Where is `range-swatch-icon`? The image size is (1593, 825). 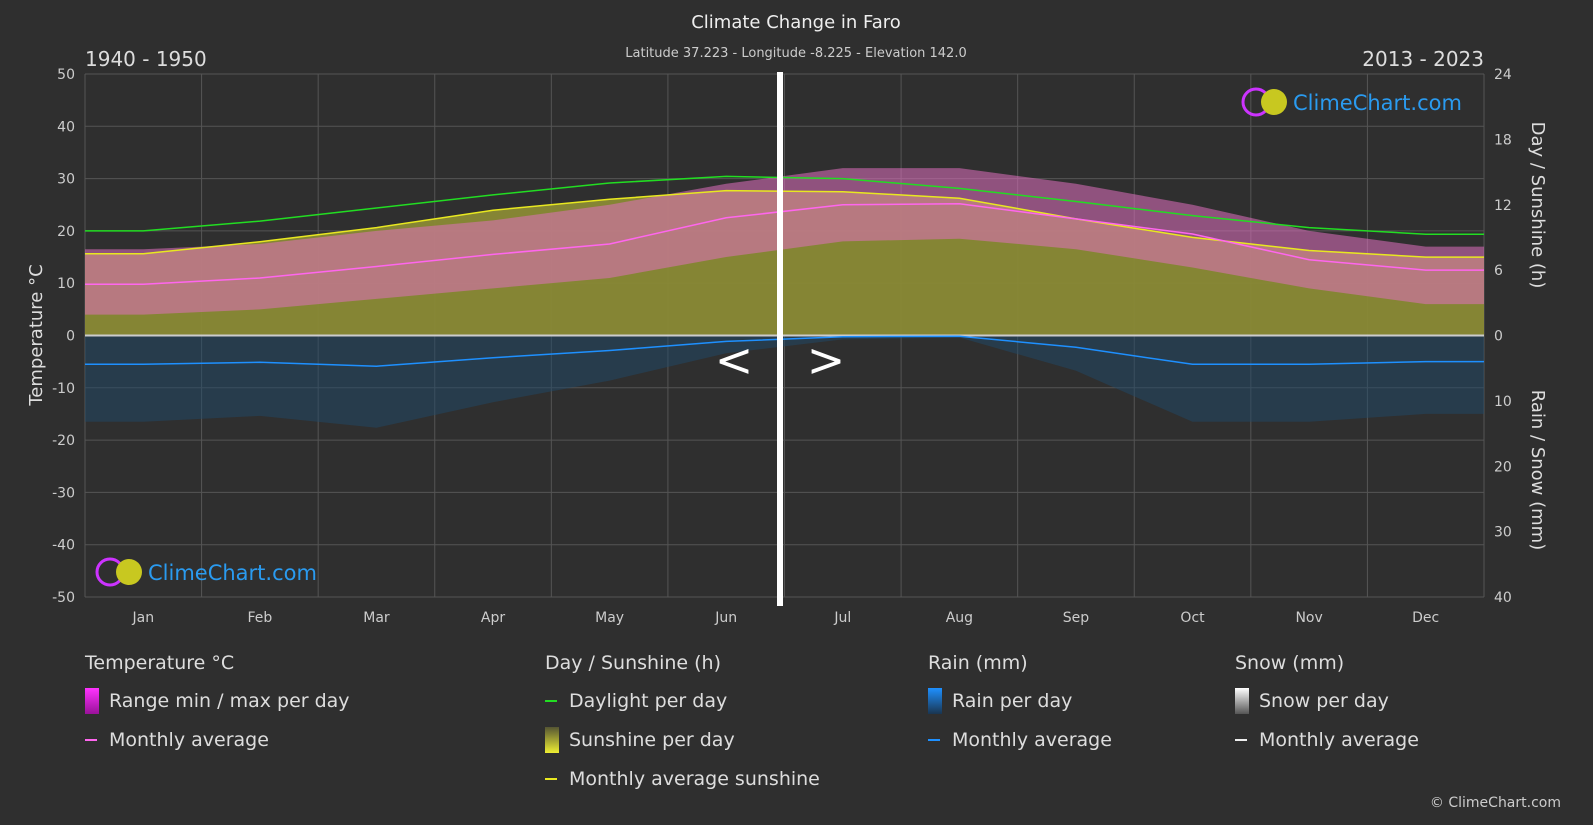 range-swatch-icon is located at coordinates (92, 701).